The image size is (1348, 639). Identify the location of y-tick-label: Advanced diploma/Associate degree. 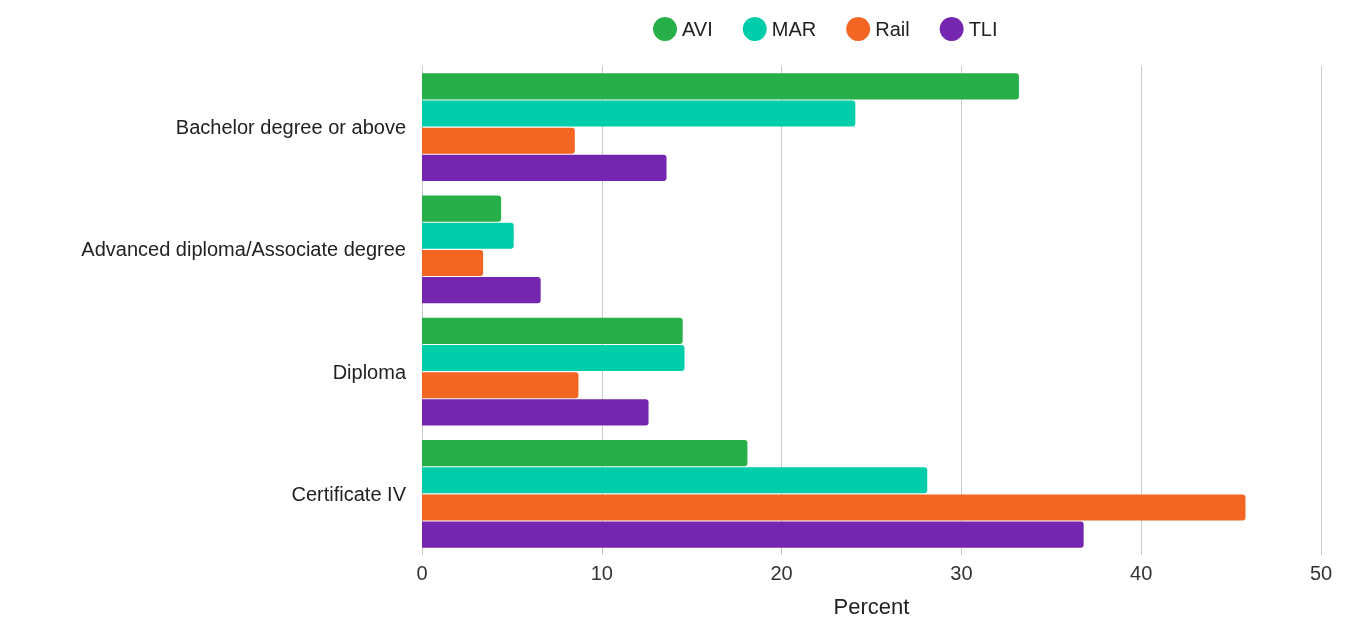
(243, 249).